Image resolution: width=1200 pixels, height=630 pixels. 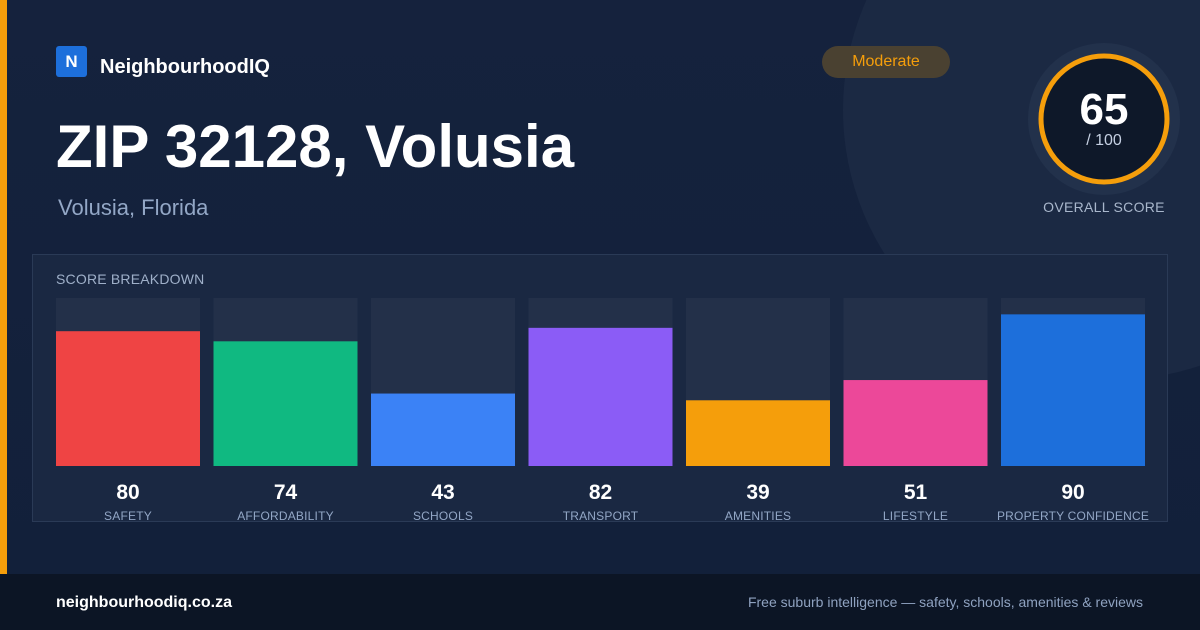 I want to click on value-label-lifestyle: 51, so click(x=916, y=492).